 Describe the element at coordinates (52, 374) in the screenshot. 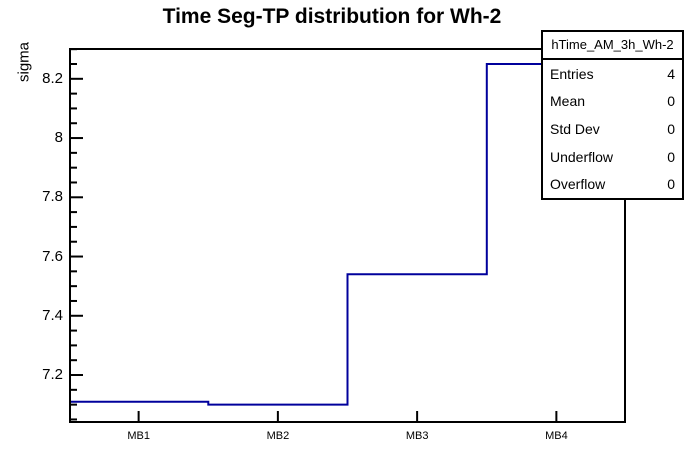

I see `y-axis-tick-label: 7.2` at that location.